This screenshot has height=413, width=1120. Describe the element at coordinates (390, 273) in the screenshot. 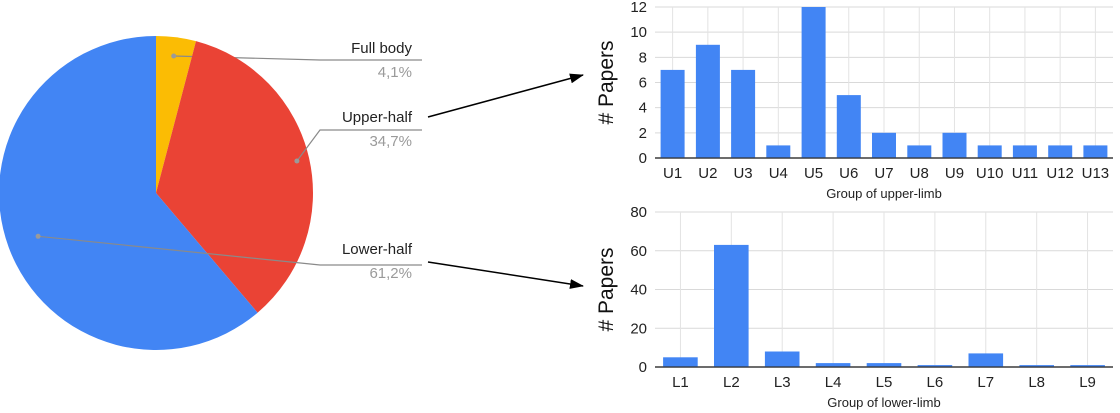

I see `pie-percent-lower-half: 61,2%` at that location.